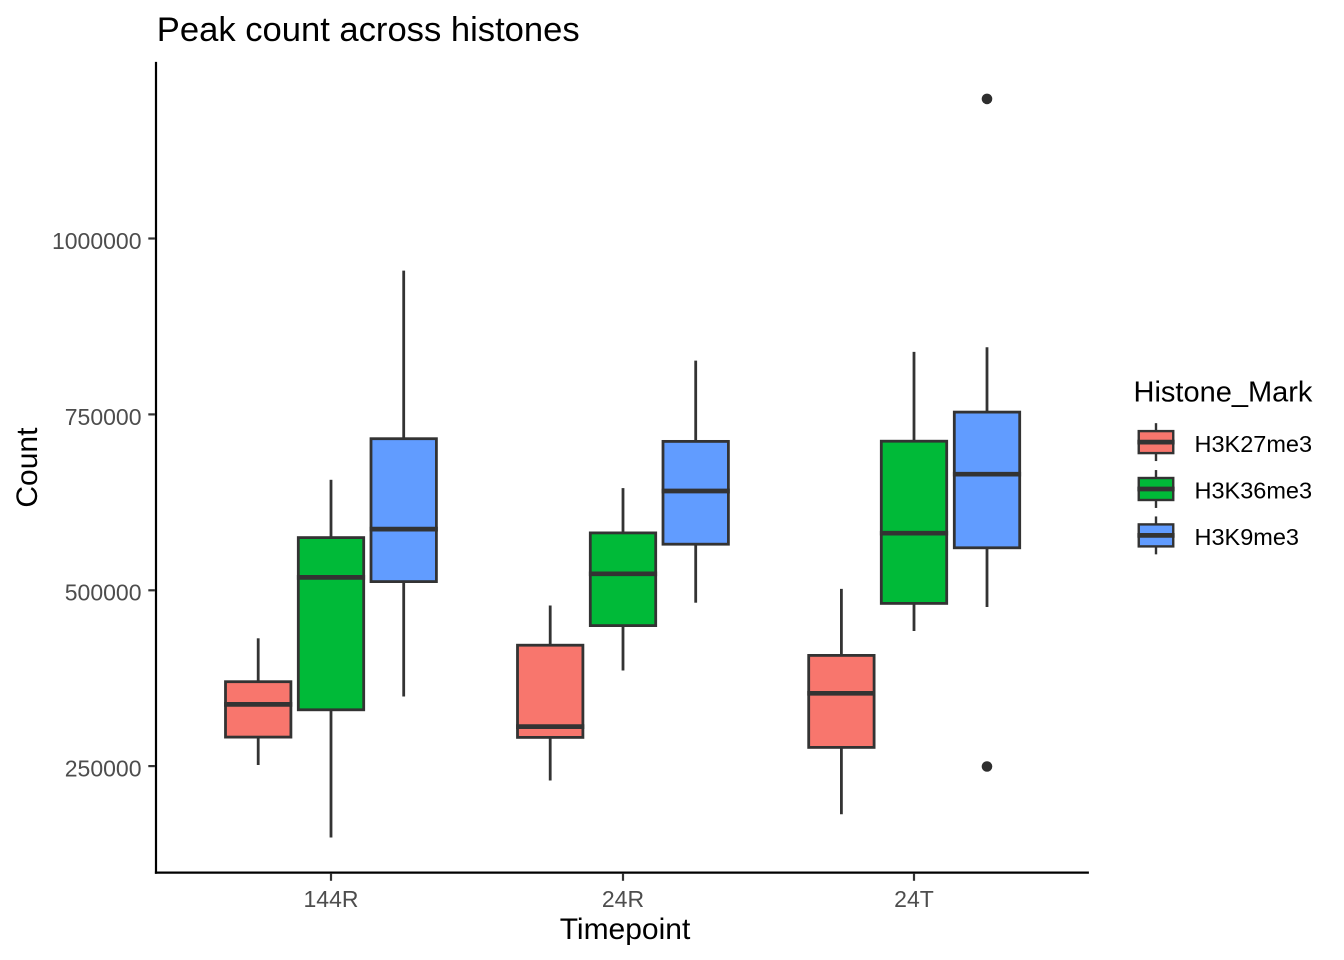 Image resolution: width=1344 pixels, height=960 pixels. Describe the element at coordinates (103, 769) in the screenshot. I see `svg-text: 250000` at that location.